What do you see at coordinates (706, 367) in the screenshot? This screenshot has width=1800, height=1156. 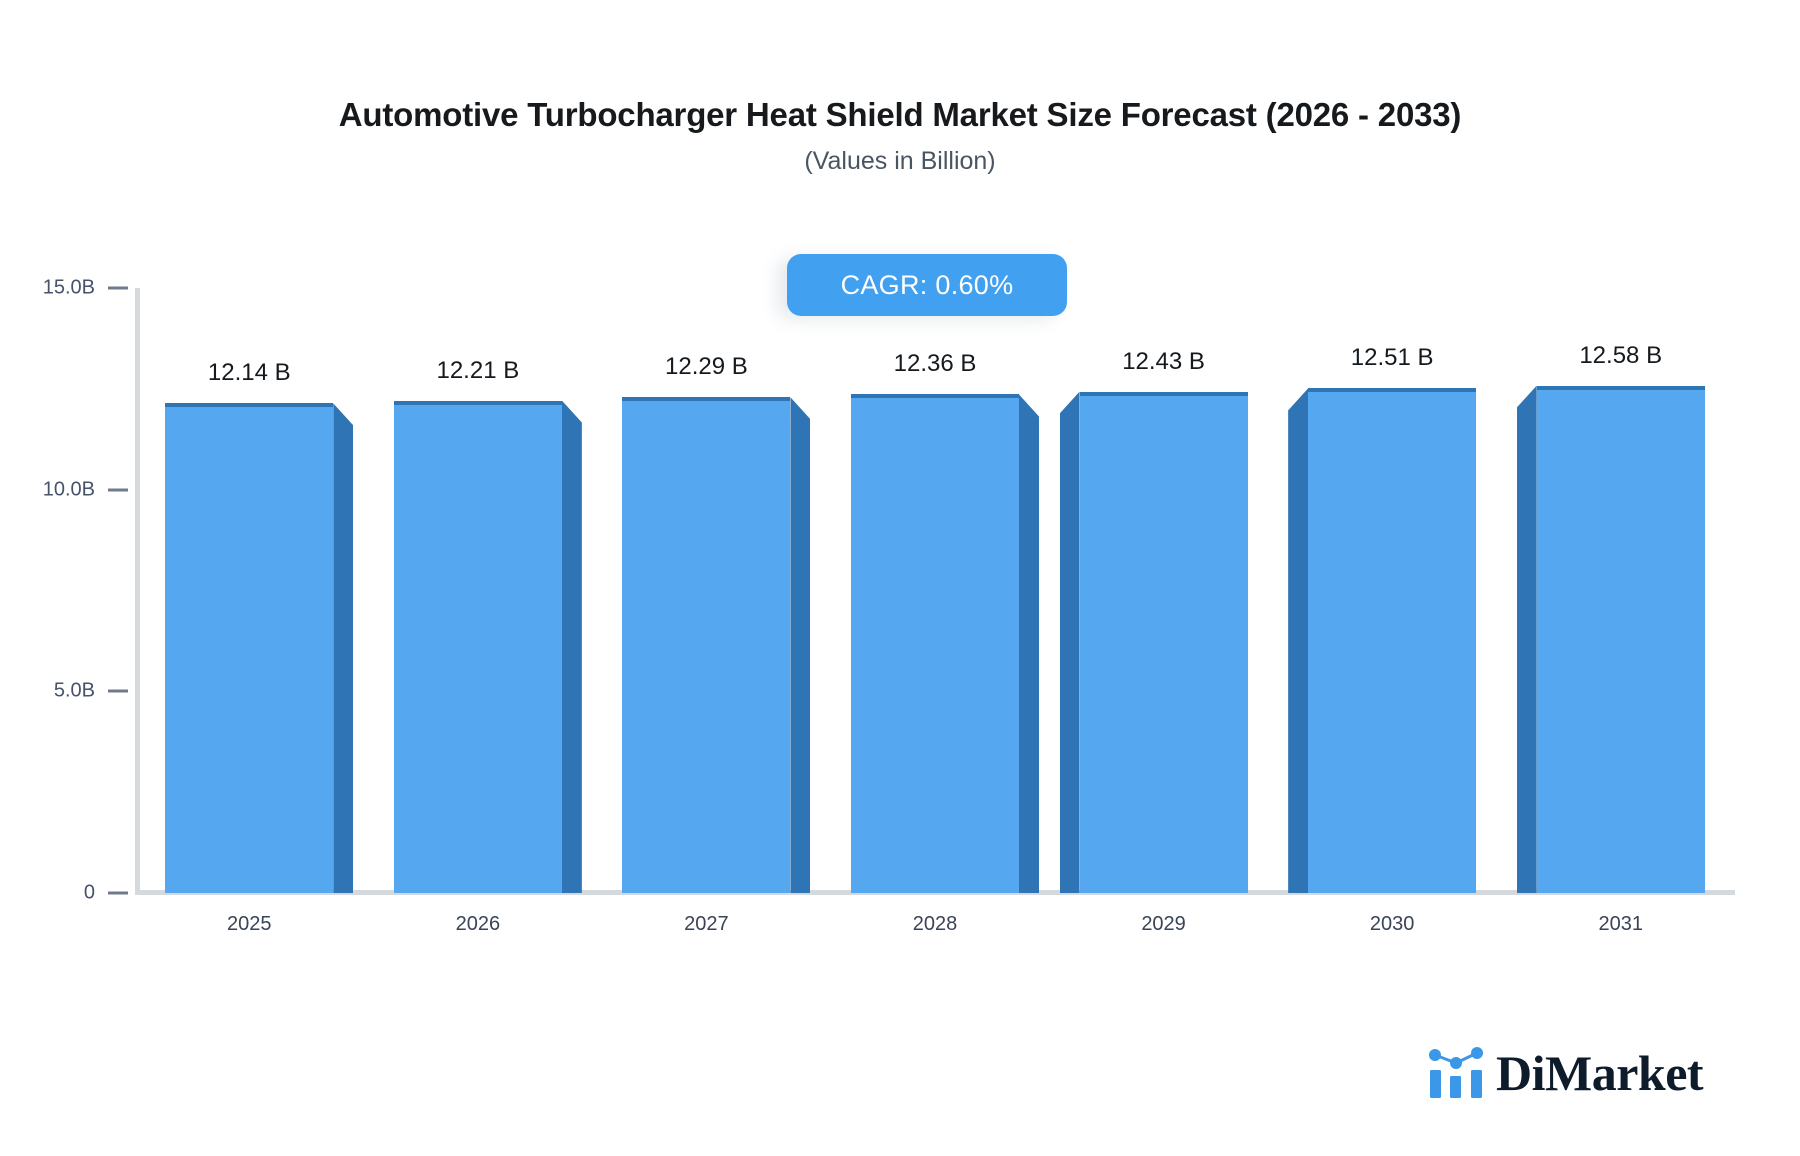 I see `bar-value-label: 12.29 B` at bounding box center [706, 367].